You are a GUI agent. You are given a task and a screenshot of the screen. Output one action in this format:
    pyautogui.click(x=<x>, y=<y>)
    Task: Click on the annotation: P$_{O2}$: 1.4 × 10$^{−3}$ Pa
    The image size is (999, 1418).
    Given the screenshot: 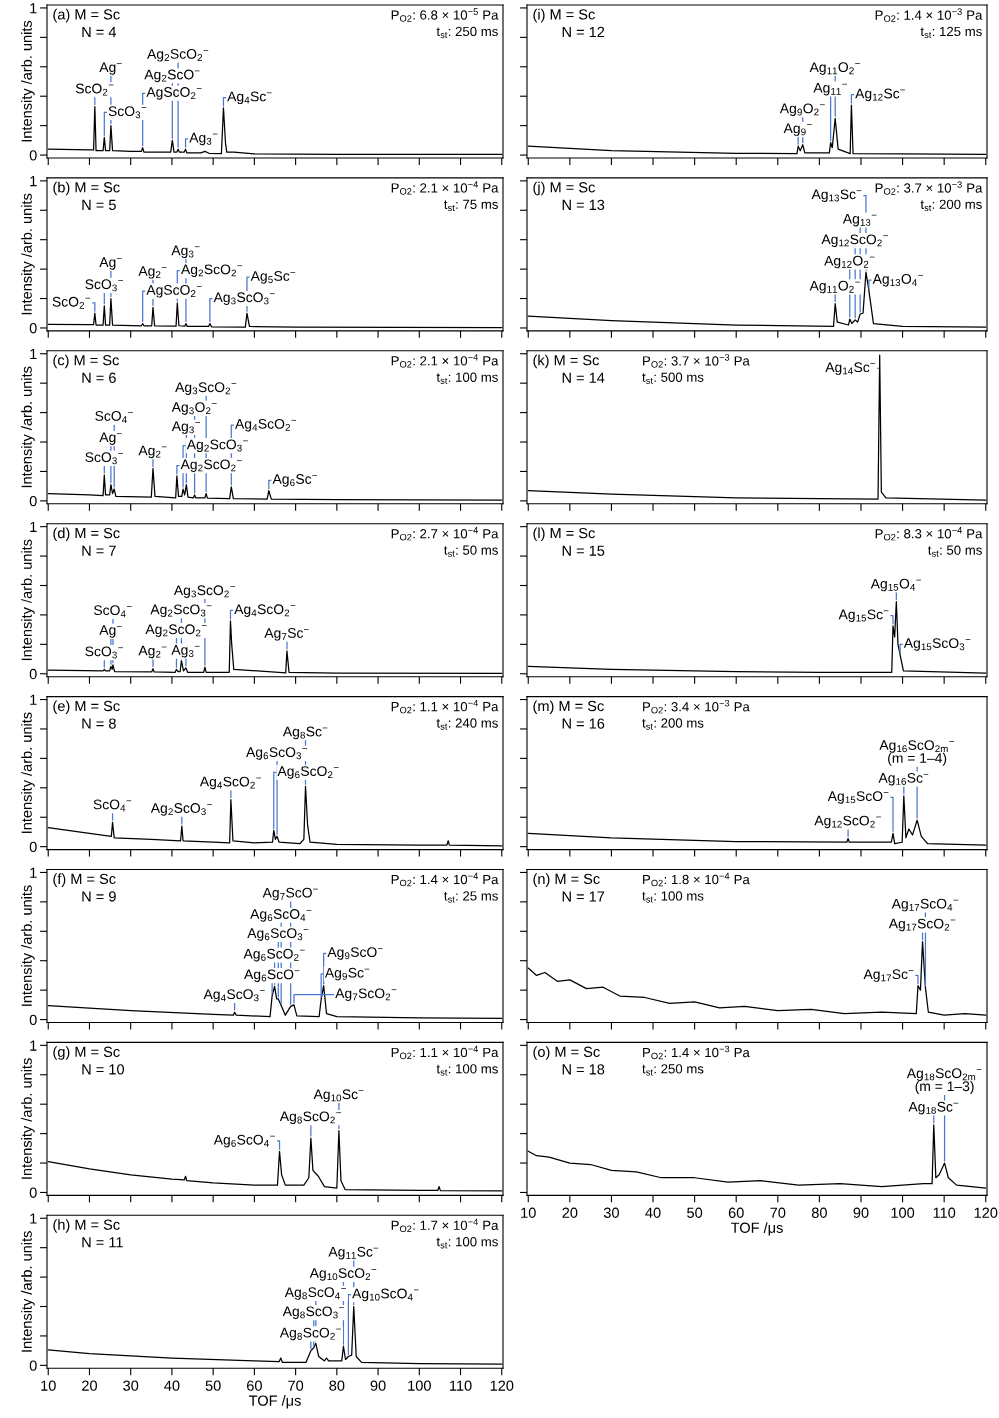 What is the action you would take?
    pyautogui.click(x=929, y=15)
    